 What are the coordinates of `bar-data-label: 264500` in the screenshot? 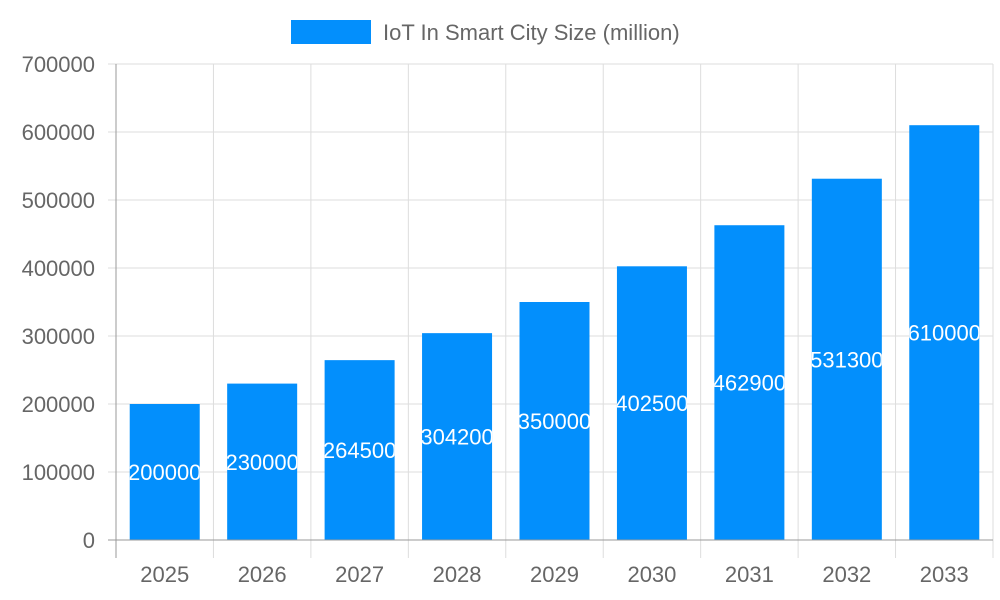 It's located at (359, 450).